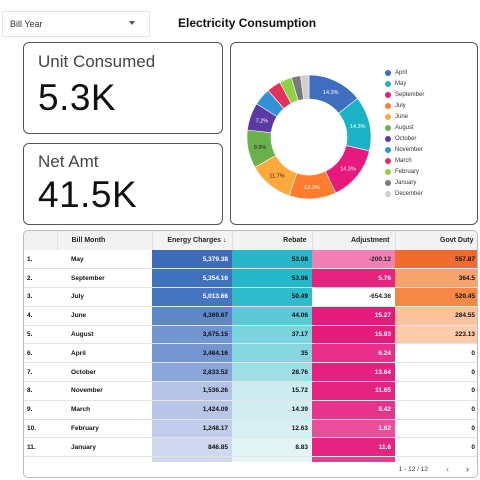 This screenshot has height=480, width=480. I want to click on filter-label: Bill Year, so click(26, 24).